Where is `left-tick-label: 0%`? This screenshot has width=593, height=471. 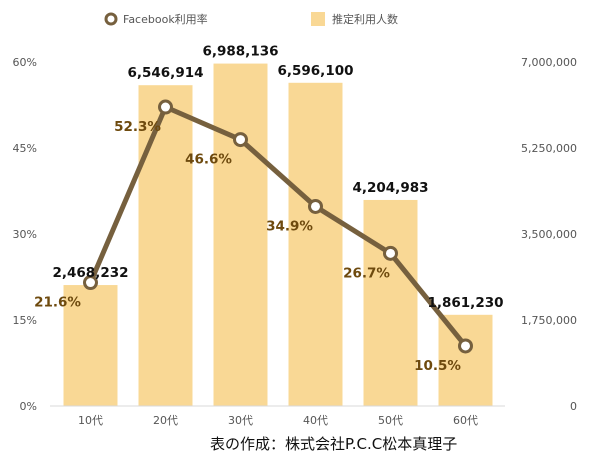
left-tick-label: 0% is located at coordinates (28, 406).